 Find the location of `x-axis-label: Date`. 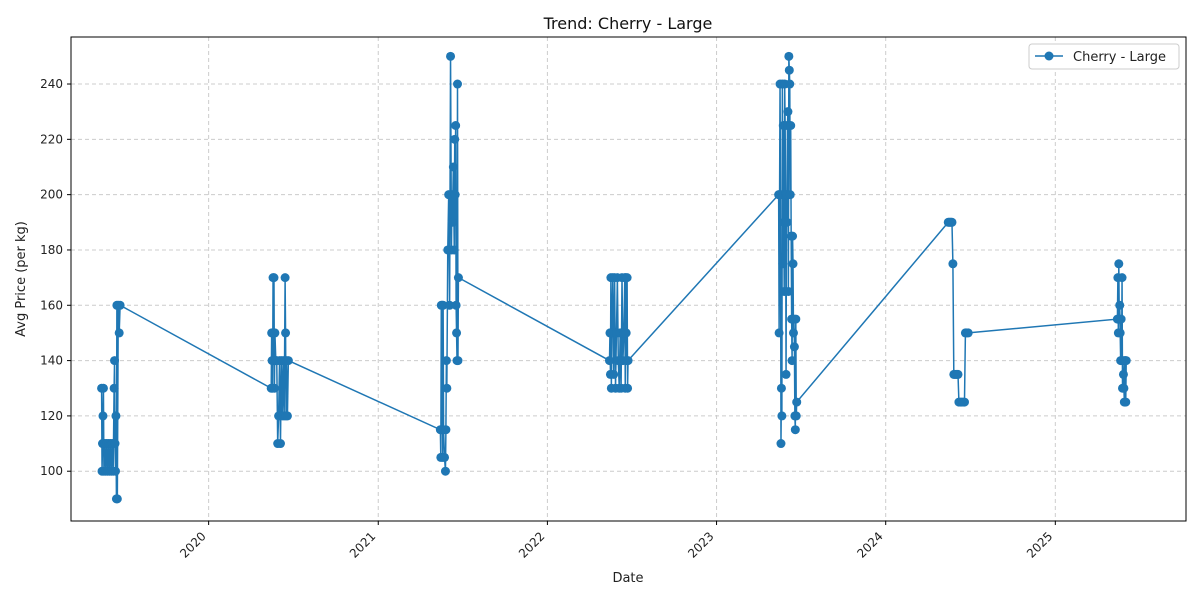

x-axis-label: Date is located at coordinates (627, 578).